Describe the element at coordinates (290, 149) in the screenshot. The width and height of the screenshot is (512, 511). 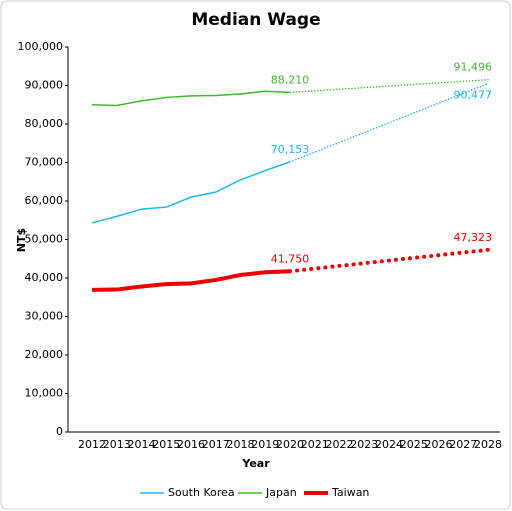
I see `data-label: 70,153` at that location.